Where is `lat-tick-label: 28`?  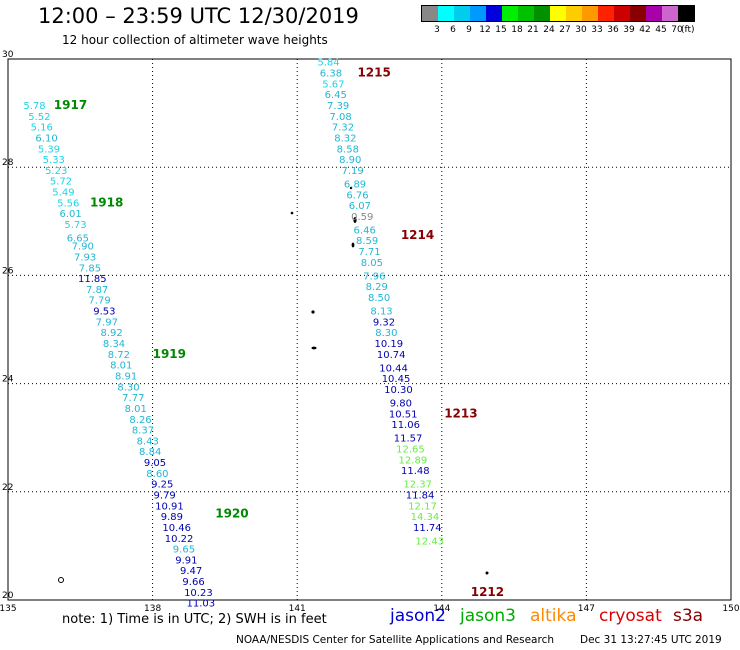
lat-tick-label: 28 is located at coordinates (8, 163).